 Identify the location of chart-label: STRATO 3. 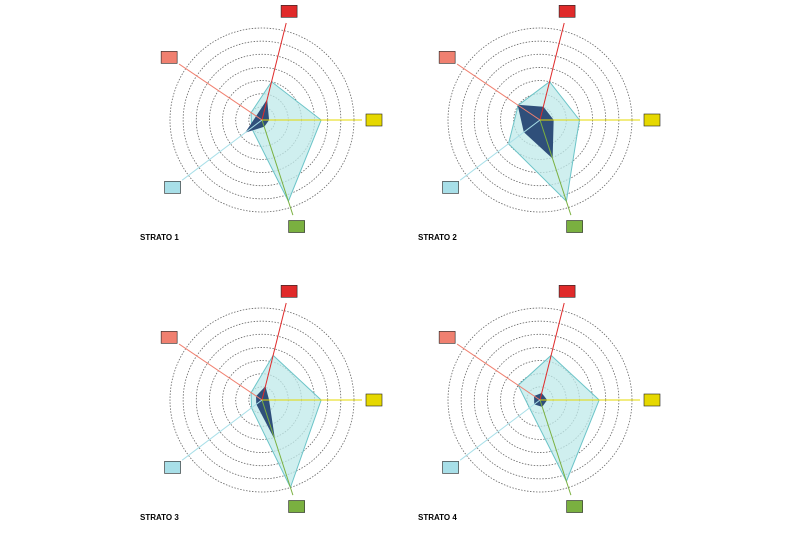
(159, 517).